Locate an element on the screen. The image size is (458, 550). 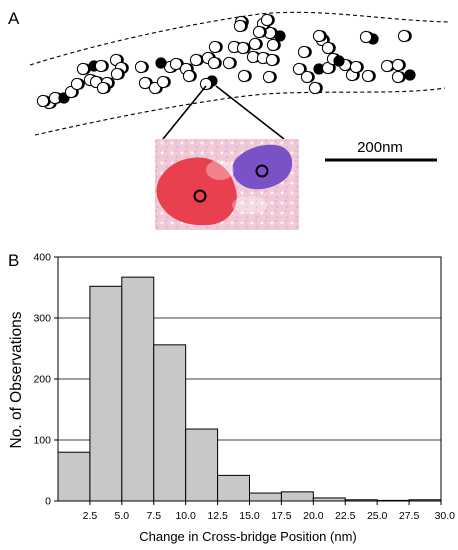
filament-lower-boundary is located at coordinates (240, 111).